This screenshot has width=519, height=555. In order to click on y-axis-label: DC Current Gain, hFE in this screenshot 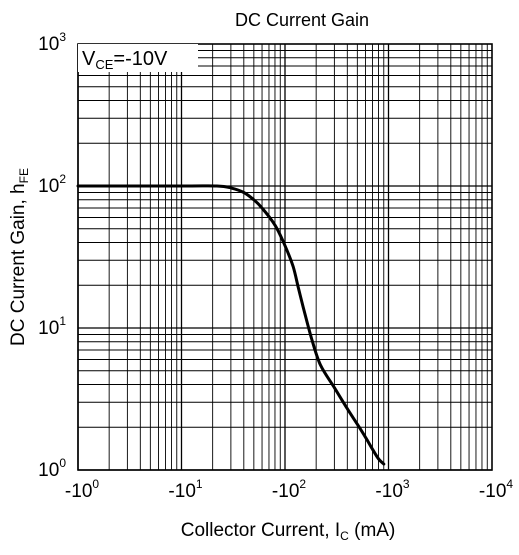, I will do `click(19, 257)`.